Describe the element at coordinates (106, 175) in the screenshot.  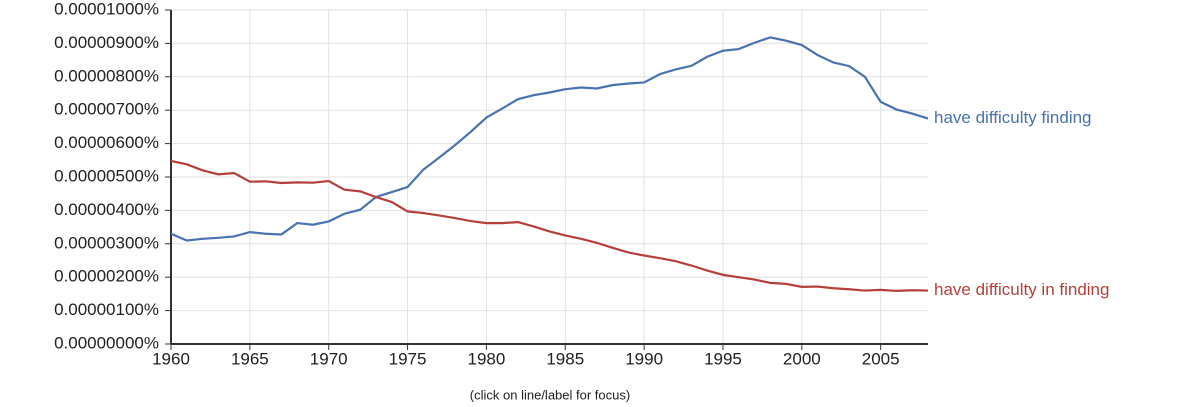
I see `y-tick-label: 0.00000500%` at that location.